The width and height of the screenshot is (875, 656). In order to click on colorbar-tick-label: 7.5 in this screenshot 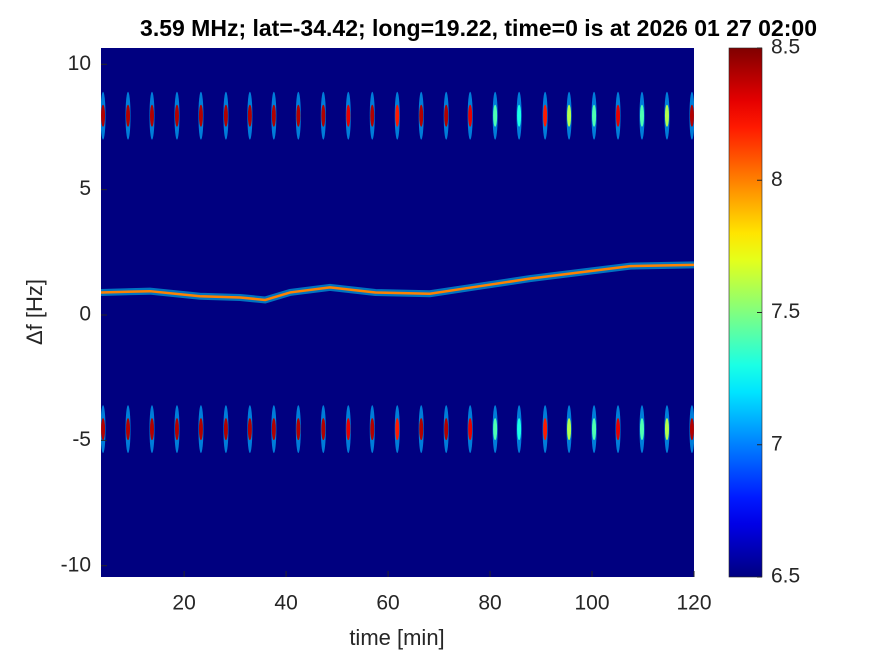, I will do `click(785, 311)`.